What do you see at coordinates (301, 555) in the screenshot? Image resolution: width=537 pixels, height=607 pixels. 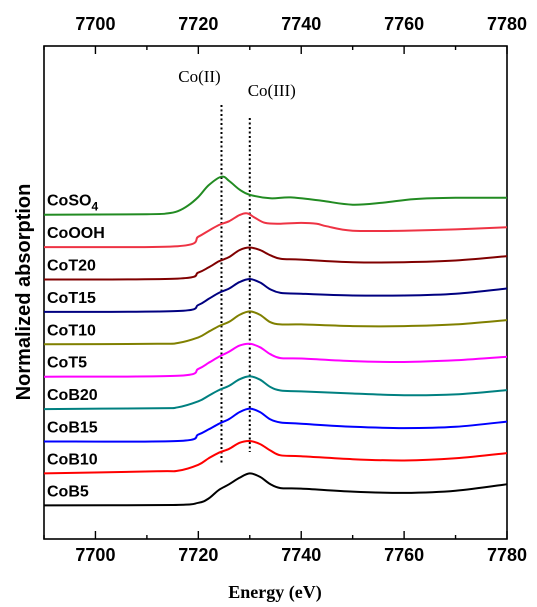 I see `x-tick-label-bottom: 7740` at bounding box center [301, 555].